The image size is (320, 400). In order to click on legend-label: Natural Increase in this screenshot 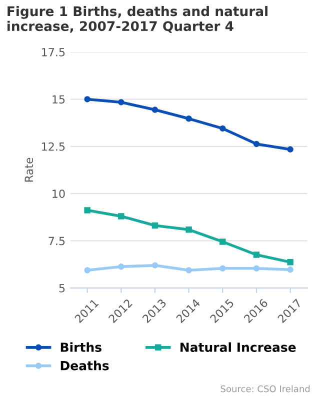, I will do `click(238, 347)`.